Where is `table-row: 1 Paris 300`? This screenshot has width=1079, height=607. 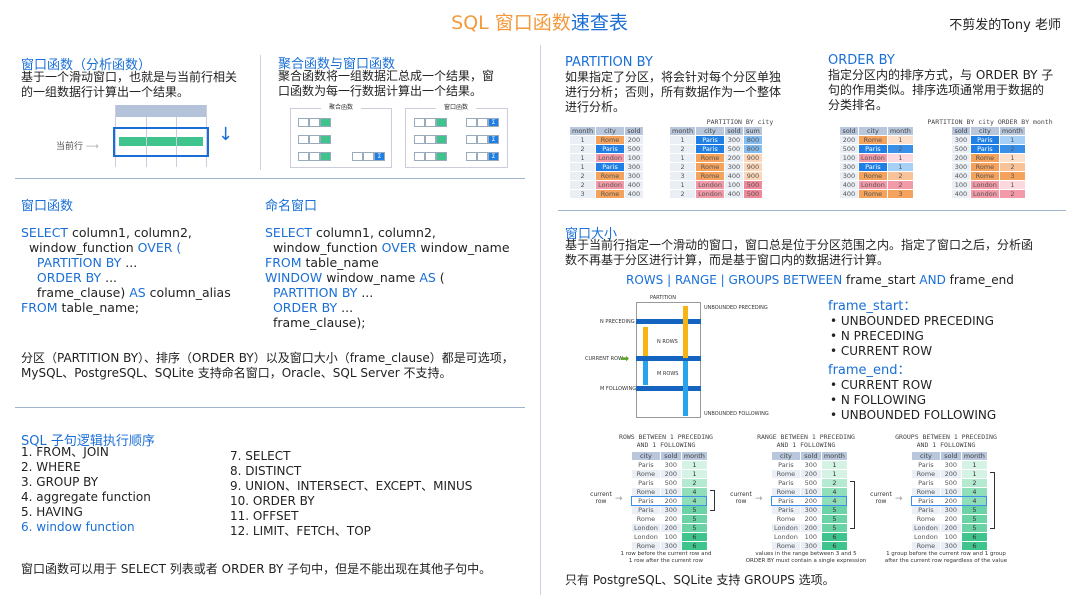
table-row: 1 Paris 300 is located at coordinates (606, 167).